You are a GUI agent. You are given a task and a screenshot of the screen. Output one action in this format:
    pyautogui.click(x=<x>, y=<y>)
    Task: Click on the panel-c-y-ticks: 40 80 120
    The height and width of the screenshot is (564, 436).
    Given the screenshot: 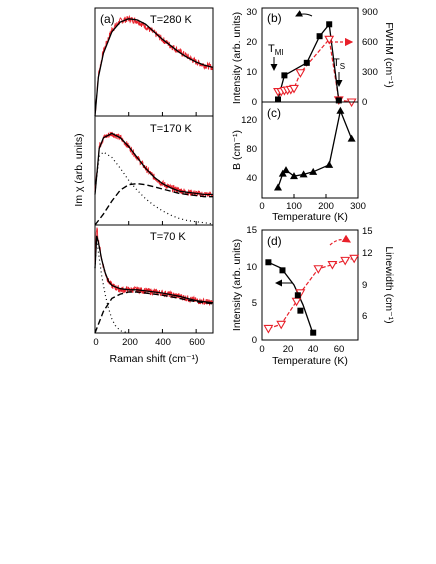 What is the action you would take?
    pyautogui.click(x=249, y=149)
    